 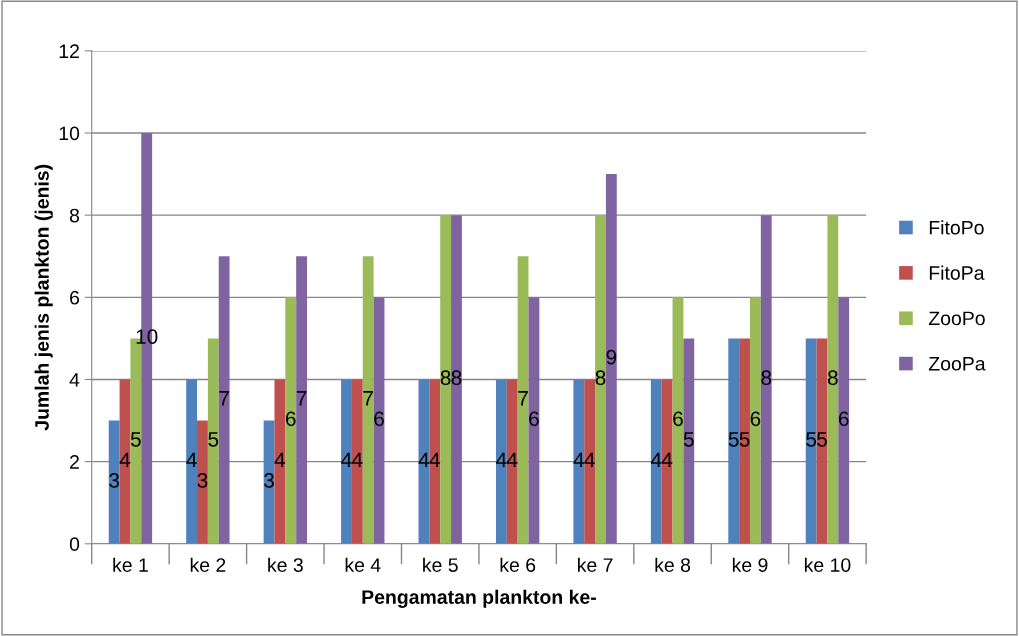 I want to click on y-tick-label: 0, so click(x=74, y=544).